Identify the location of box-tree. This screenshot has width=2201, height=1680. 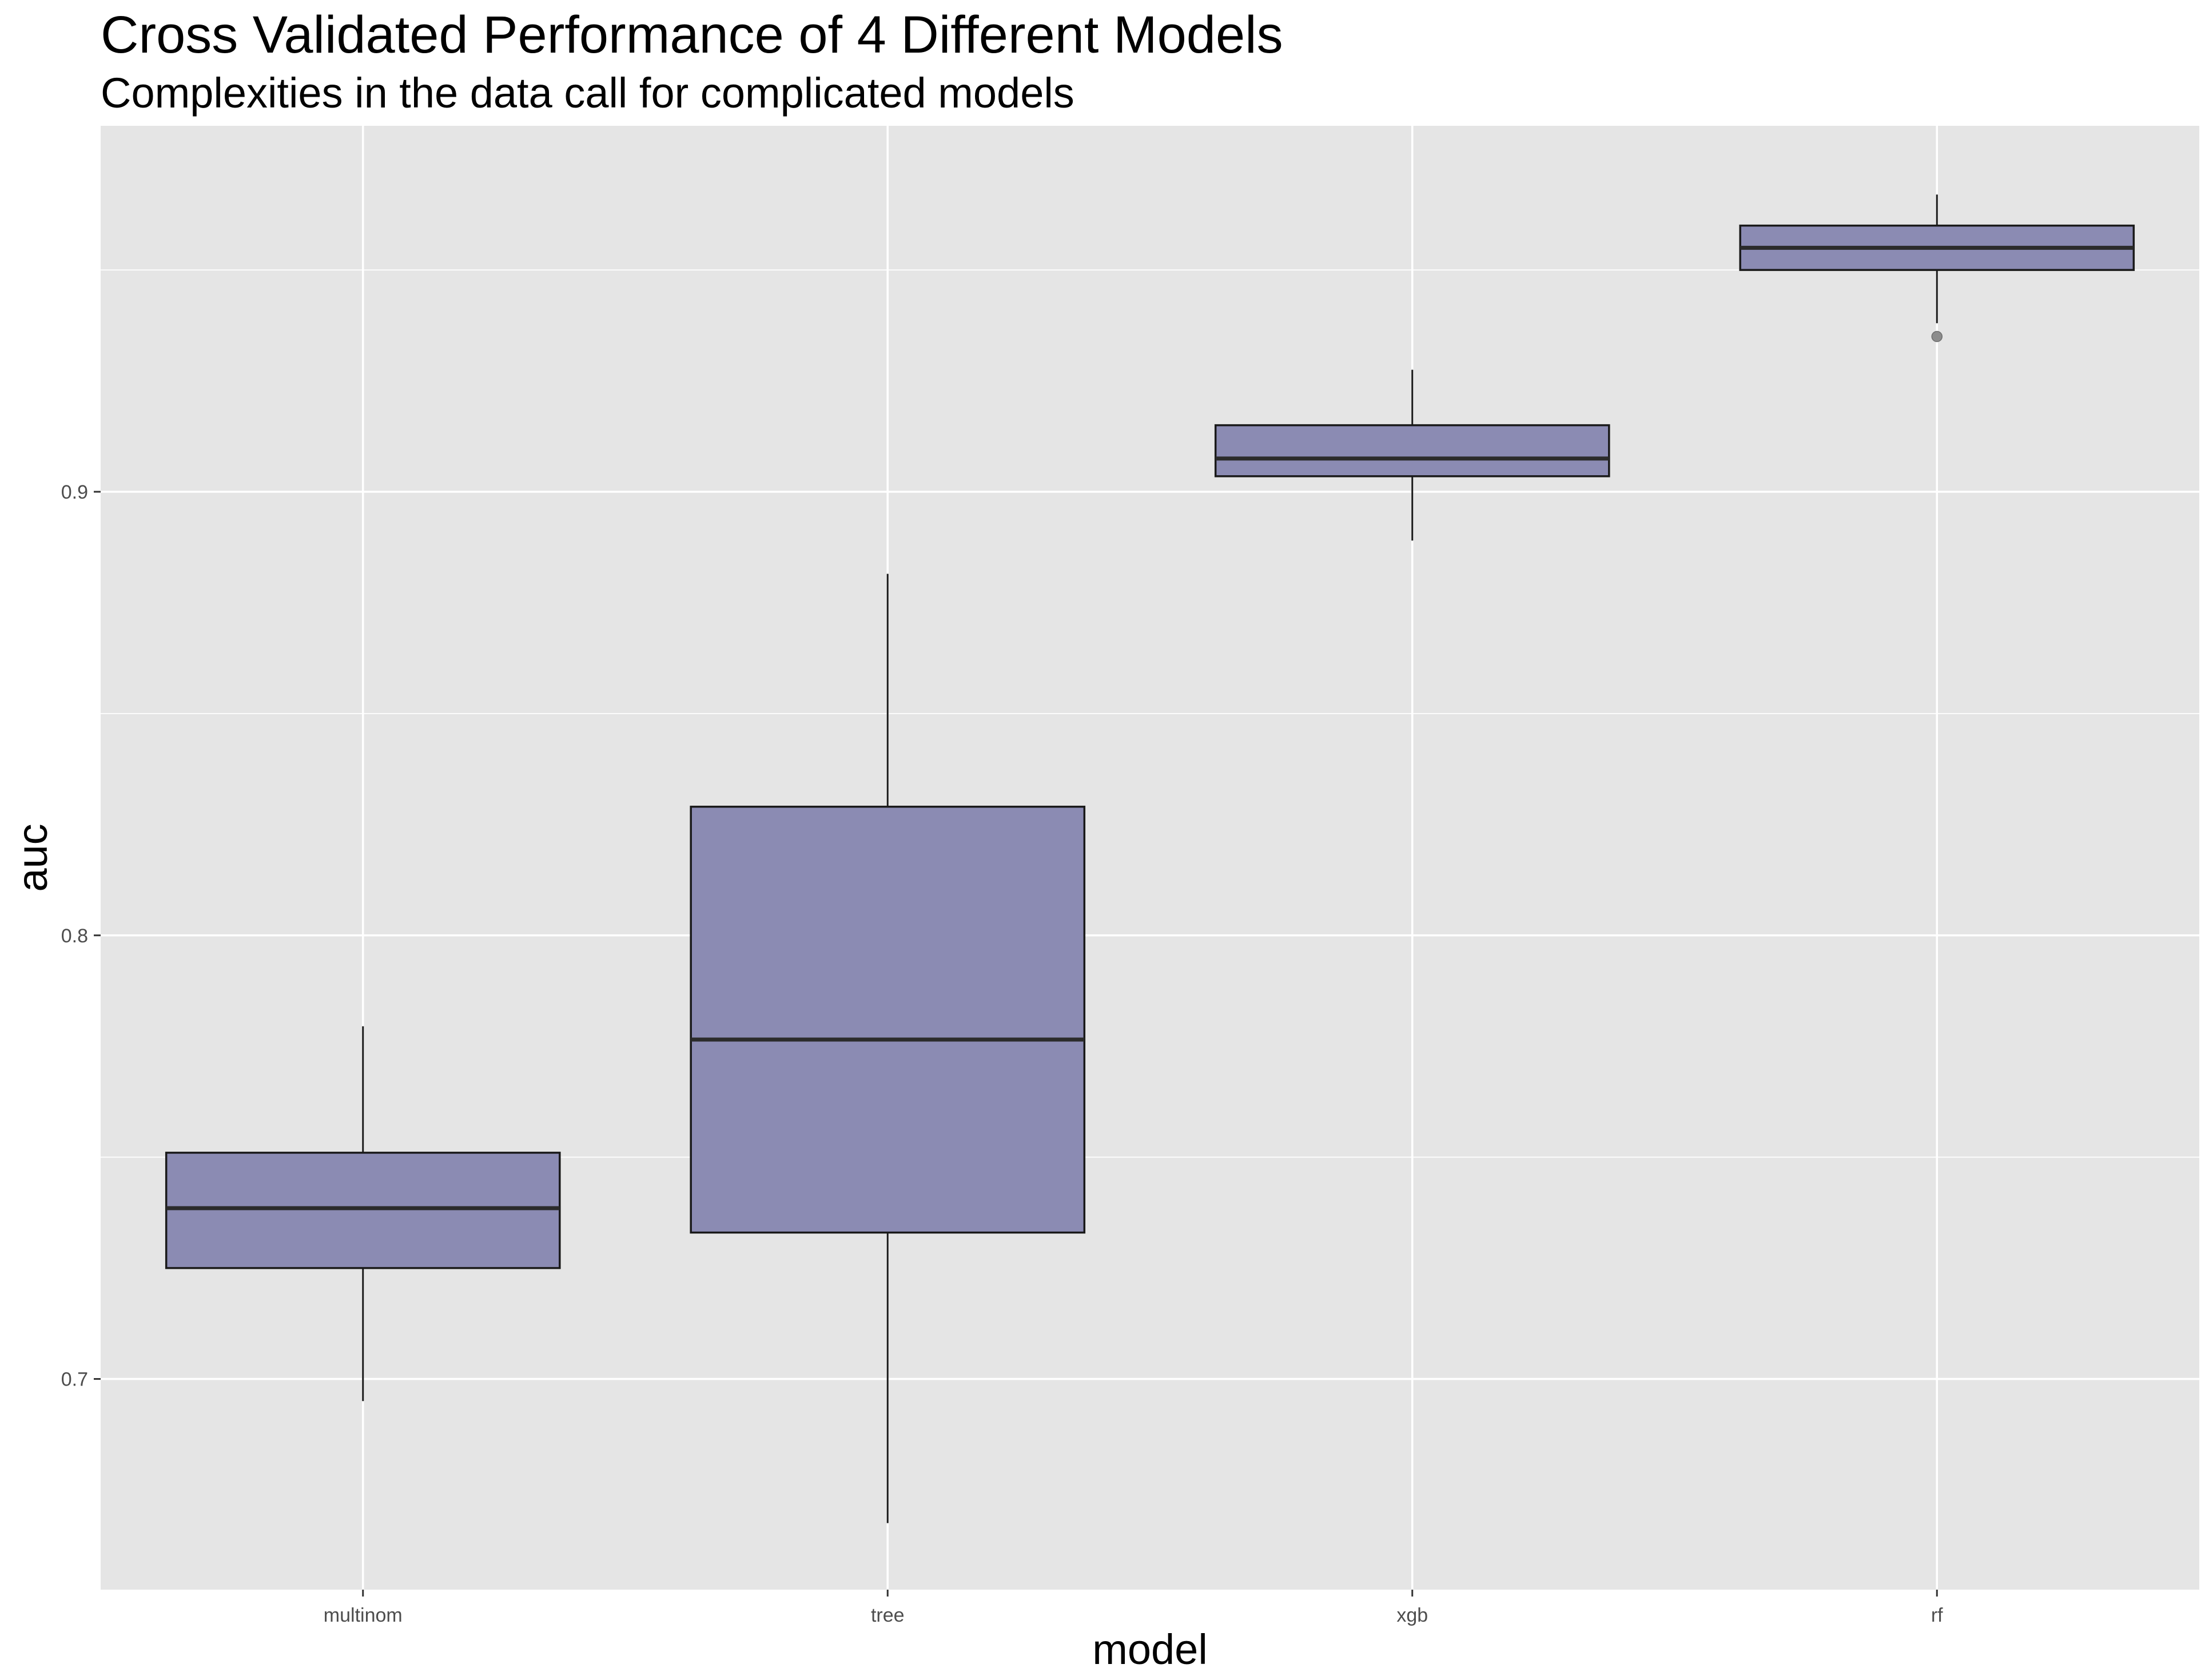
(888, 1048).